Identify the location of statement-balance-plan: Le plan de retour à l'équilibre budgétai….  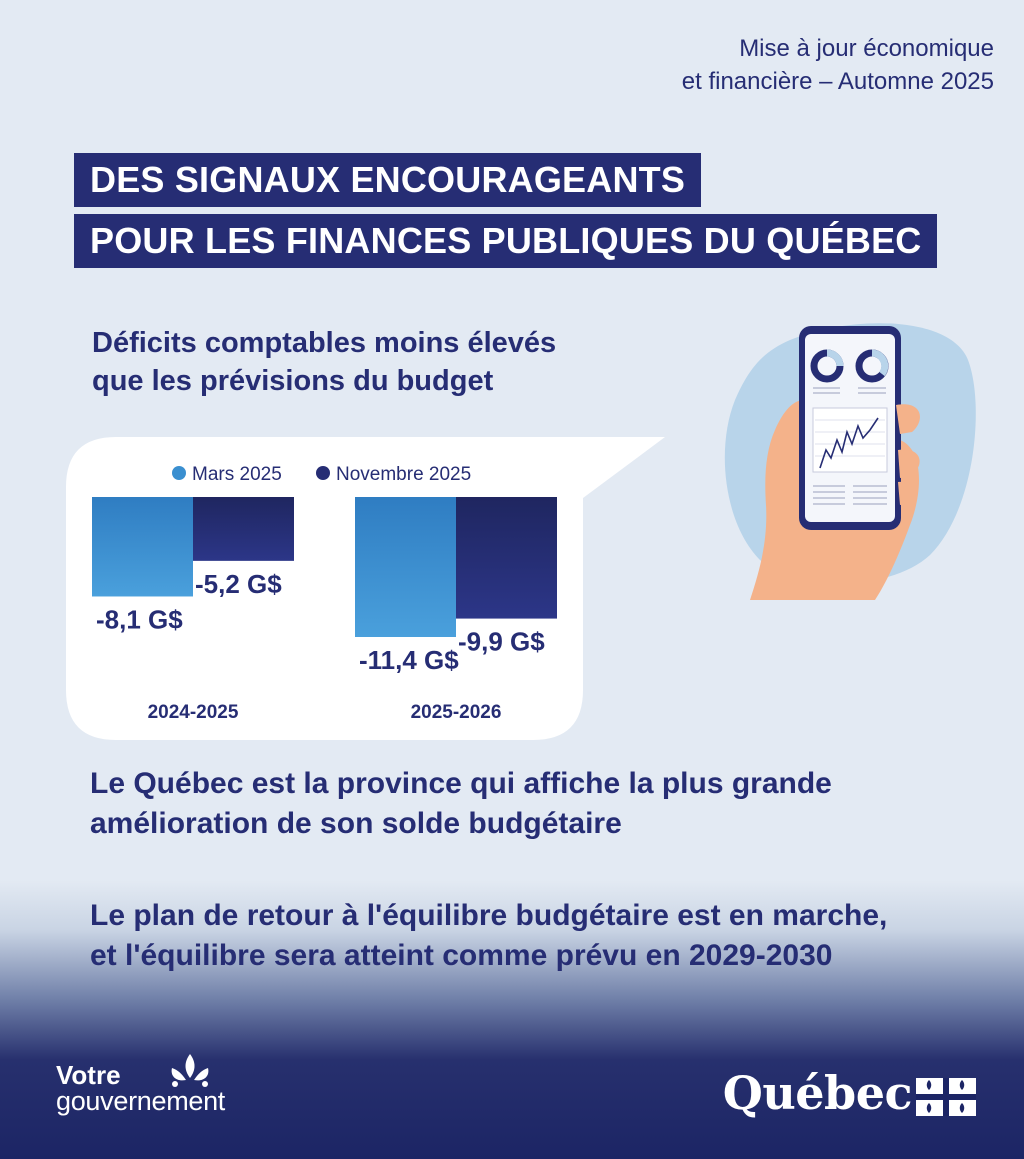
(540, 936).